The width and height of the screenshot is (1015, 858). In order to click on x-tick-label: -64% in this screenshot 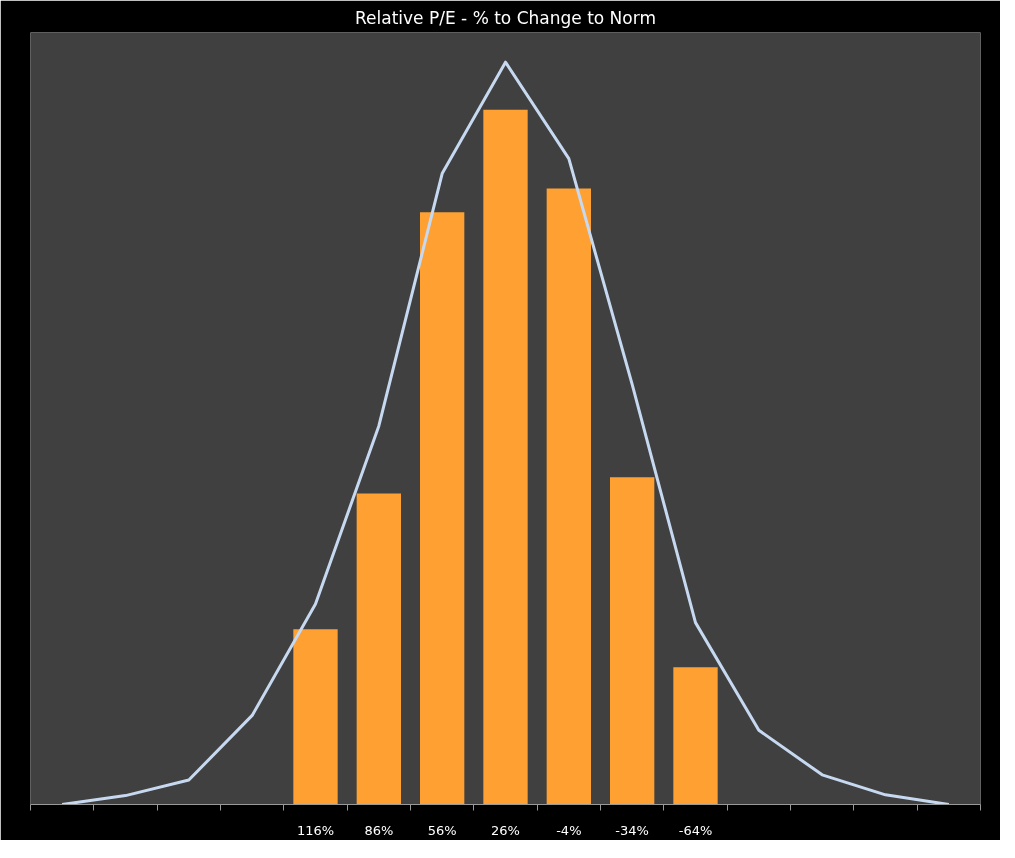, I will do `click(695, 830)`.